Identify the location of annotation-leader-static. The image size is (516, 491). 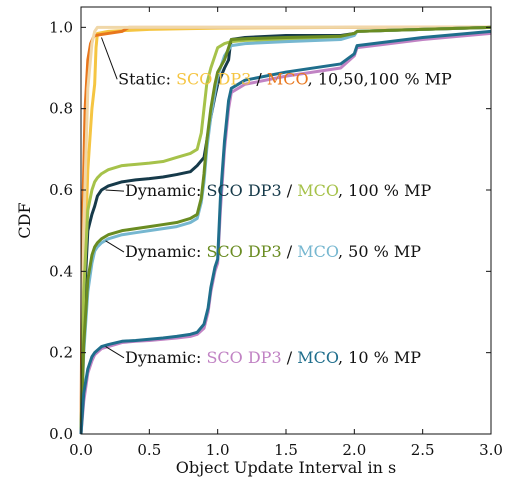
(109, 58).